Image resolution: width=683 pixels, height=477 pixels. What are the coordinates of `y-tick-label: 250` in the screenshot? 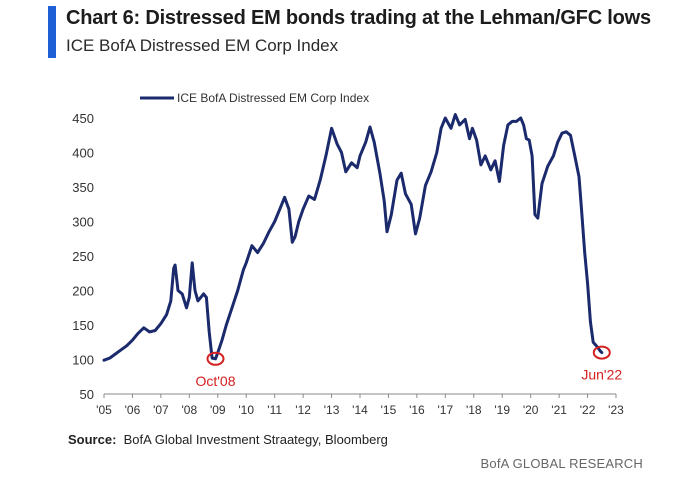 It's located at (83, 256).